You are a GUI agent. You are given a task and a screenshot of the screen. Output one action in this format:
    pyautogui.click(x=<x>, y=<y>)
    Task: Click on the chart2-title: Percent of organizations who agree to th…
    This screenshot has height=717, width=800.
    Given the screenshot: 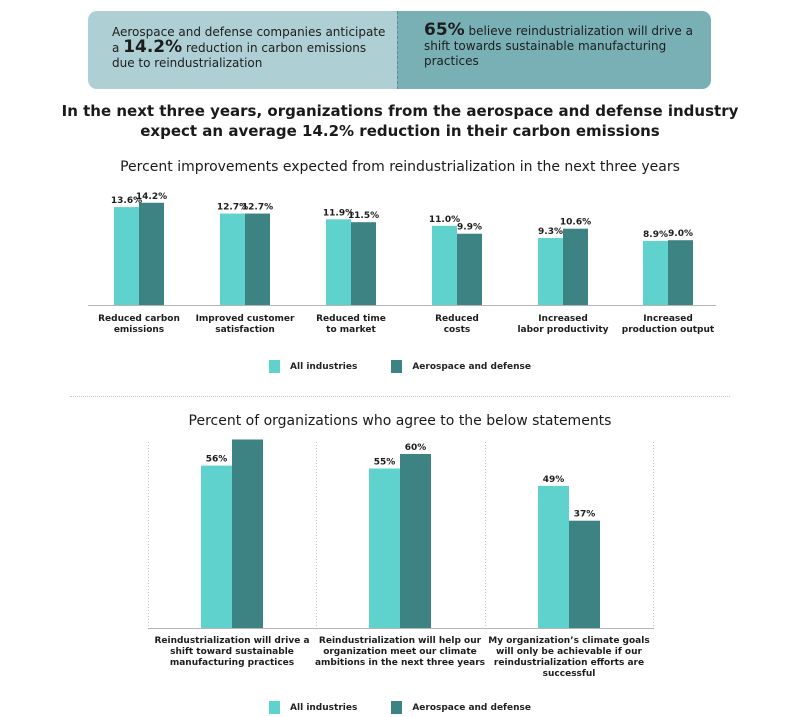 What is the action you would take?
    pyautogui.click(x=400, y=421)
    